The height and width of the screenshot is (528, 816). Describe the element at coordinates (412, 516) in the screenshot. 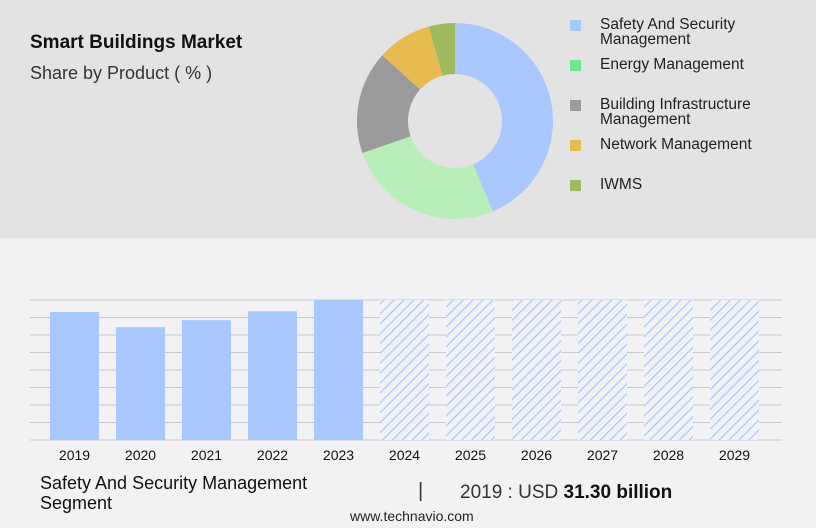

I see `website-link: www.technavio.com` at that location.